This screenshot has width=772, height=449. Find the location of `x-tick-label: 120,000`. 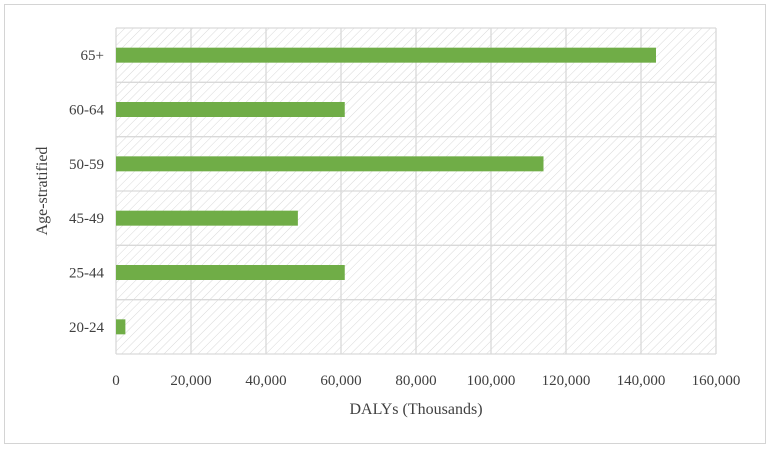

x-tick-label: 120,000 is located at coordinates (566, 381).